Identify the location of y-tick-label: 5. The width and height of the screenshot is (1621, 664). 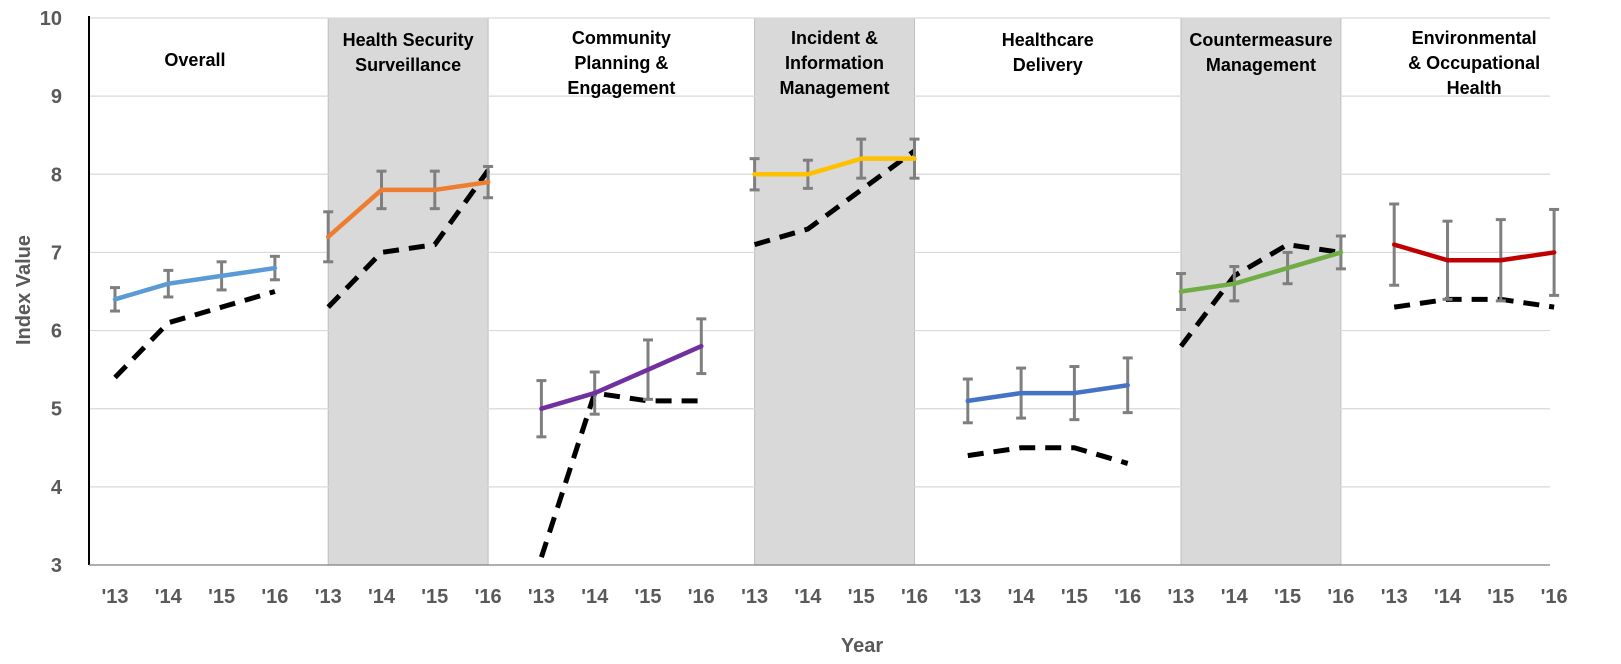
(56, 410).